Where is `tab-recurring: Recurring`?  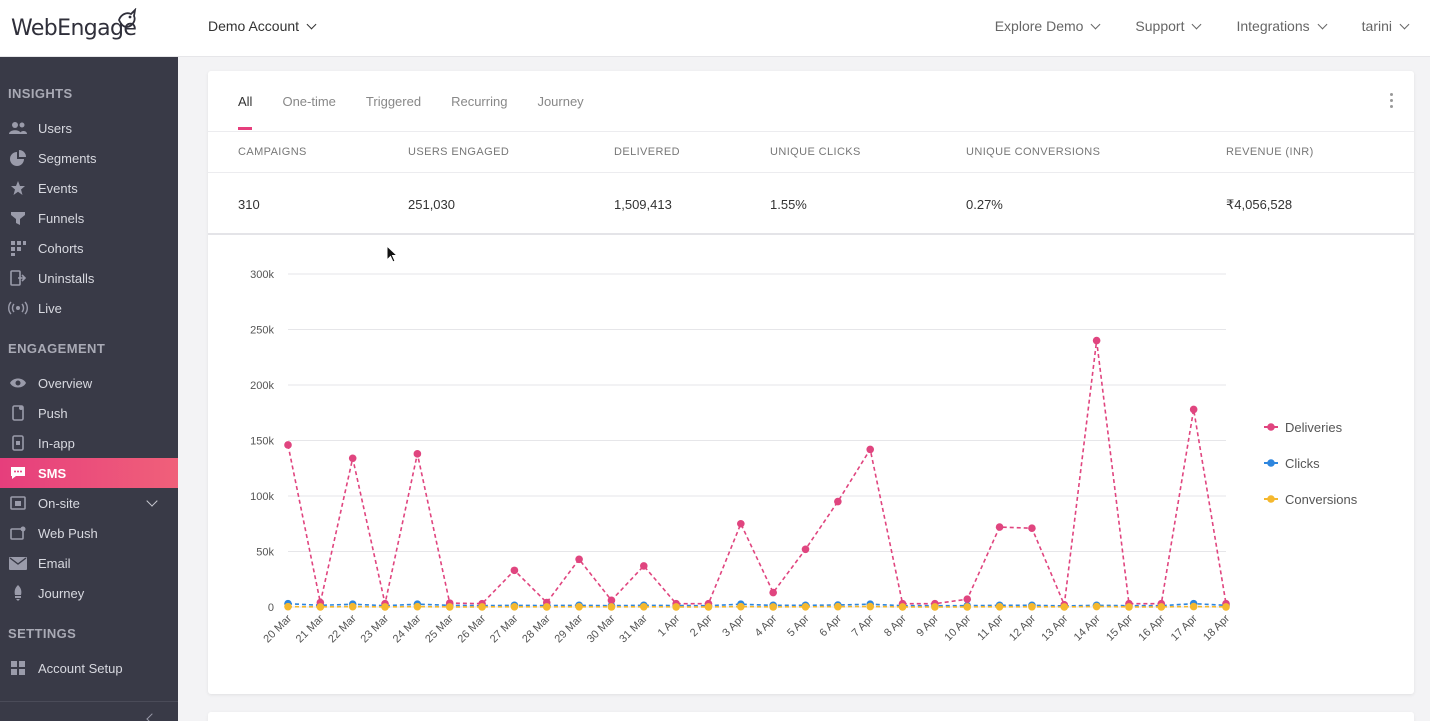
tab-recurring: Recurring is located at coordinates (479, 101).